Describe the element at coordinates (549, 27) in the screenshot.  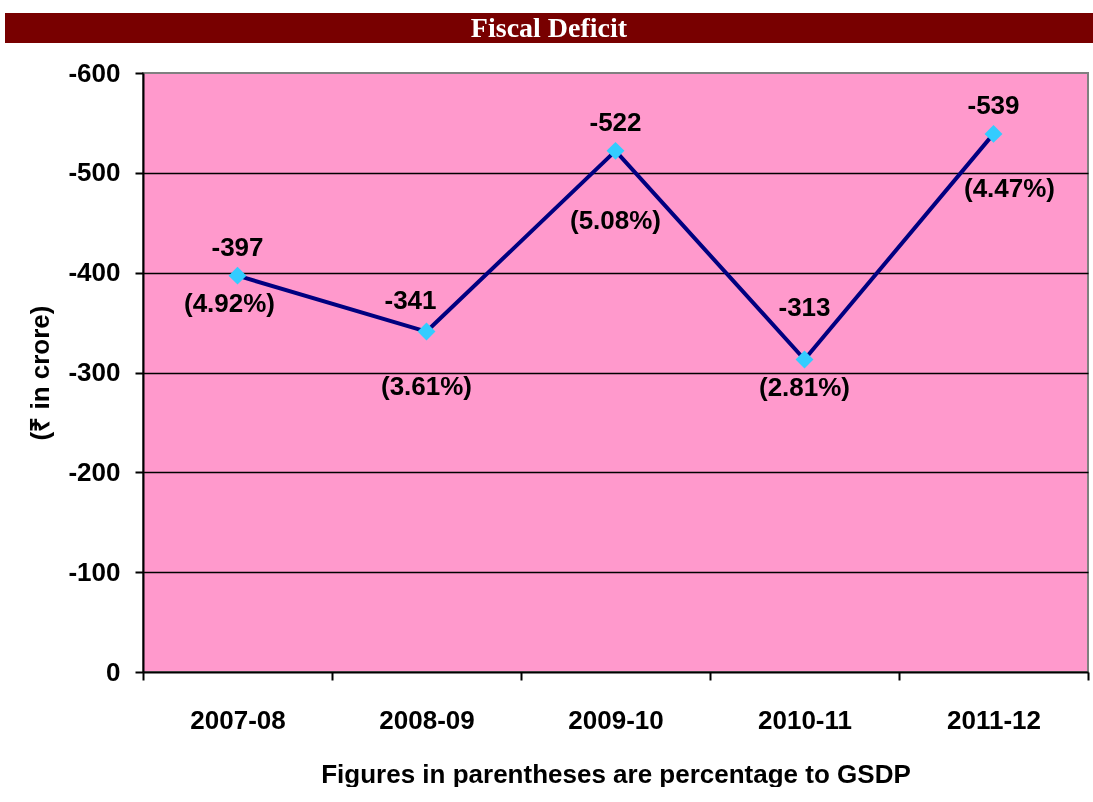
I see `chart-title: Fiscal Deficit` at that location.